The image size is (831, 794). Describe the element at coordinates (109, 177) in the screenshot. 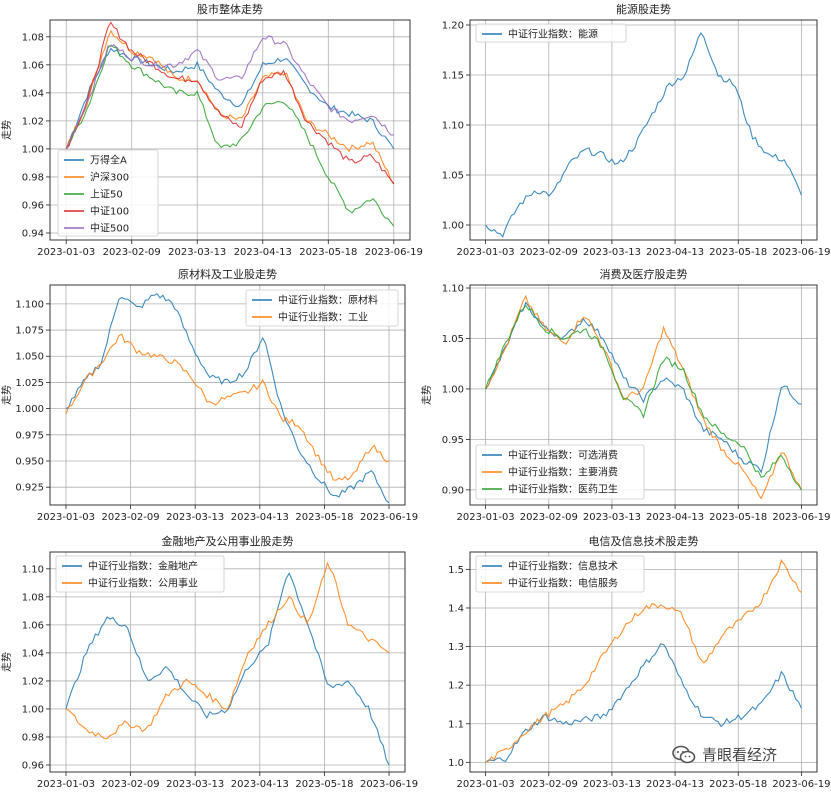

I see `legend-label: 沪深300` at that location.